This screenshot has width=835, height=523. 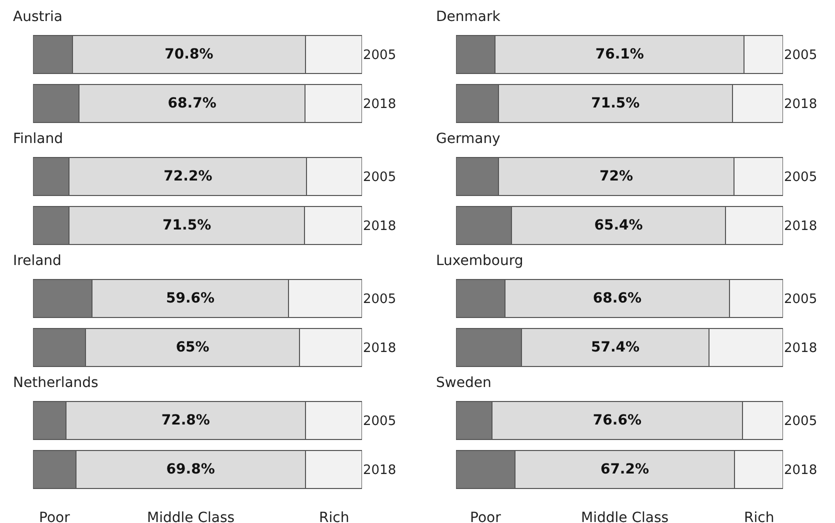 I want to click on chart-title: Germany, so click(x=468, y=139).